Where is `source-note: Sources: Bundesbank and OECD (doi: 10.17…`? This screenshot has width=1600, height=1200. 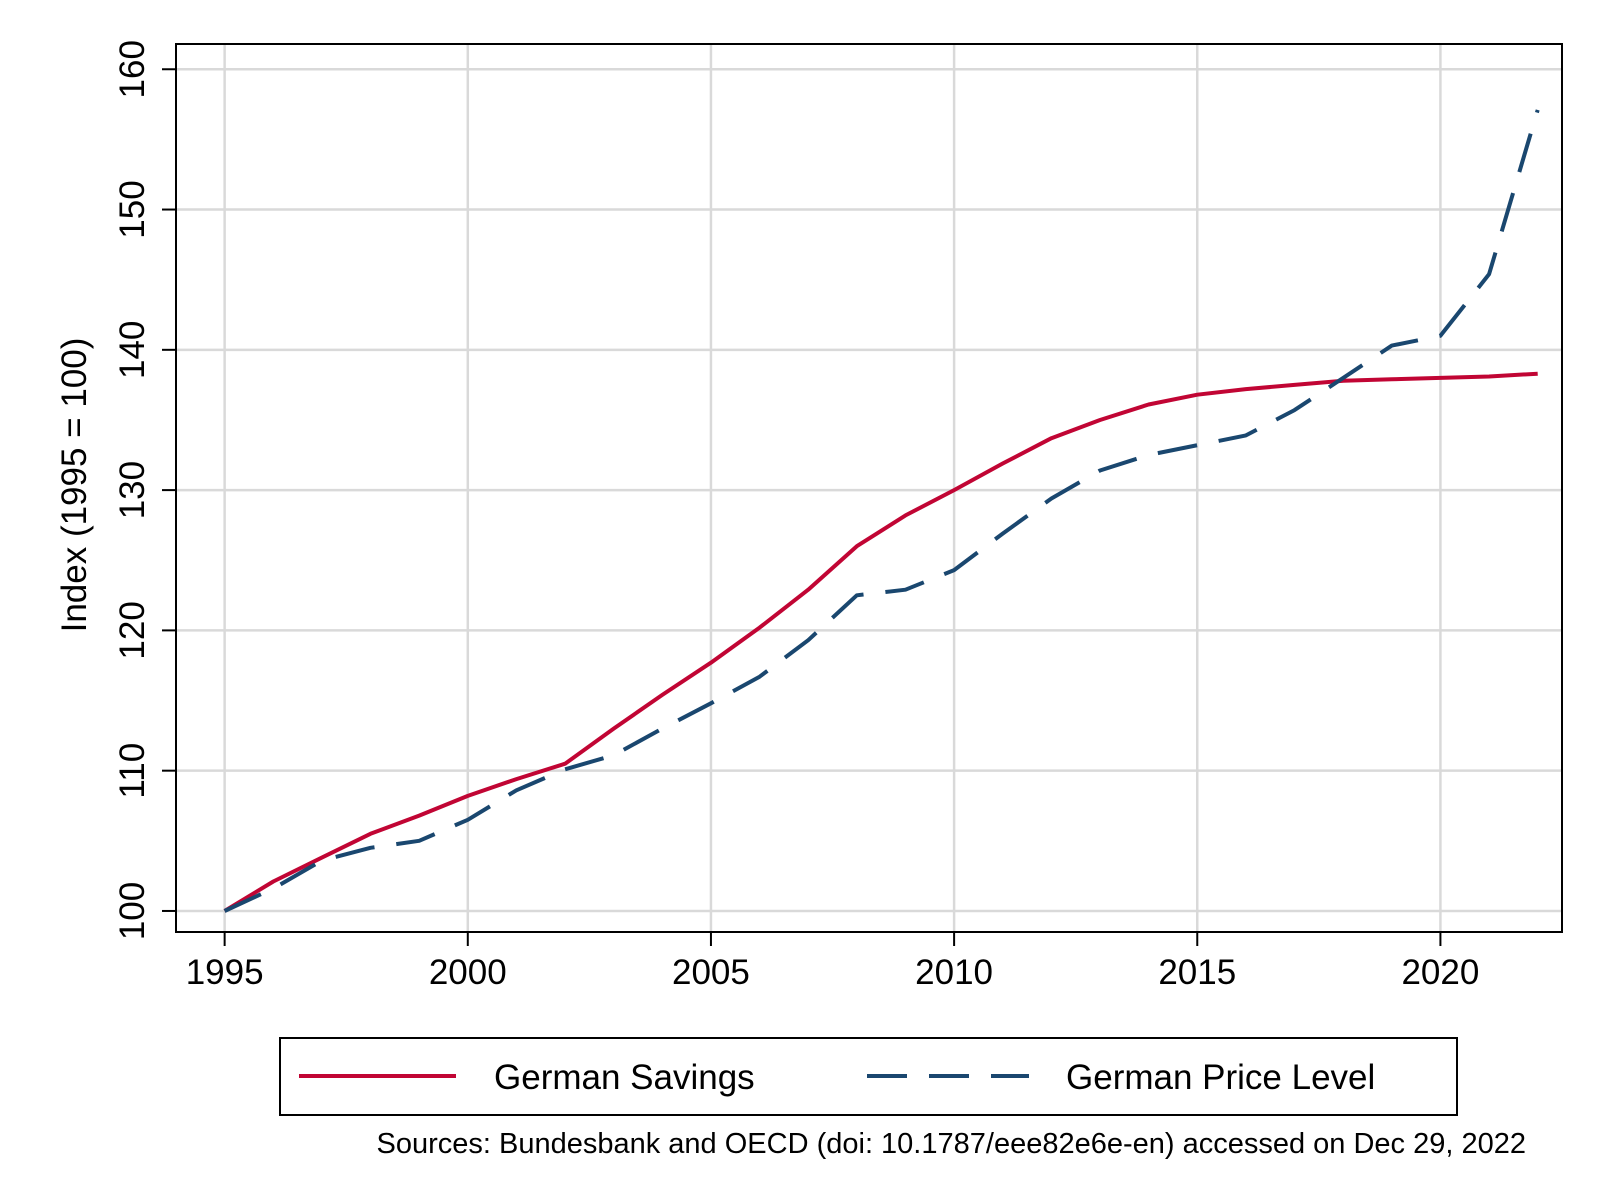 source-note: Sources: Bundesbank and OECD (doi: 10.17… is located at coordinates (952, 1144).